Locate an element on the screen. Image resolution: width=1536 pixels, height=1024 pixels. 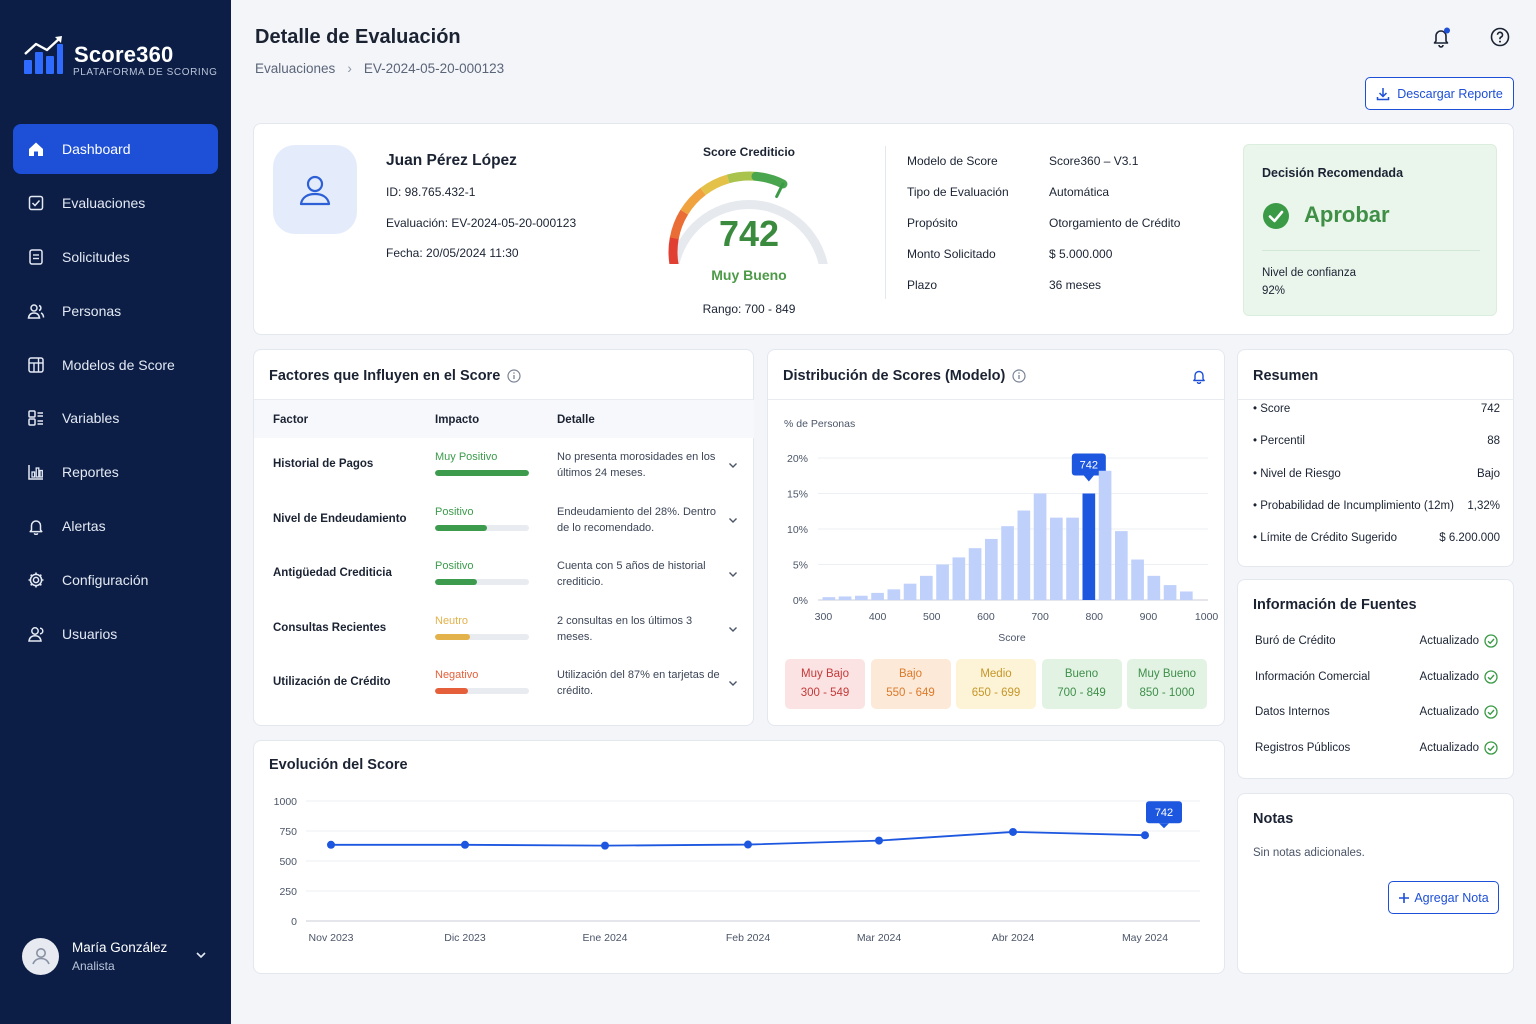
score-band: Muy Bueno 850 - 1000 is located at coordinates (1167, 684).